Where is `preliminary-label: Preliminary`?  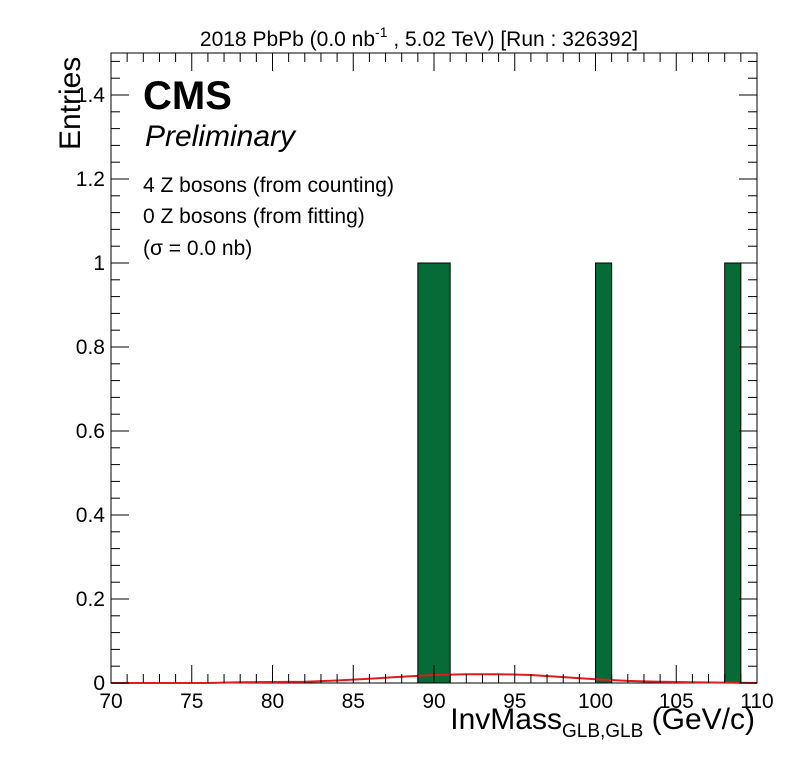 preliminary-label: Preliminary is located at coordinates (221, 136).